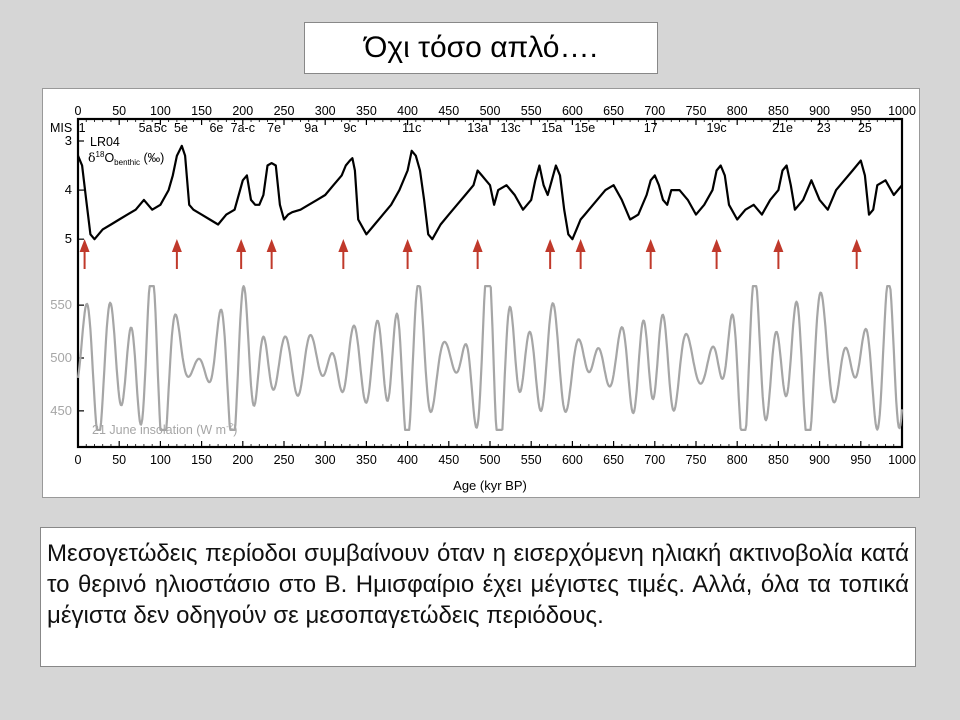  Describe the element at coordinates (717, 128) in the screenshot. I see `mis-stage-label: 19c` at that location.